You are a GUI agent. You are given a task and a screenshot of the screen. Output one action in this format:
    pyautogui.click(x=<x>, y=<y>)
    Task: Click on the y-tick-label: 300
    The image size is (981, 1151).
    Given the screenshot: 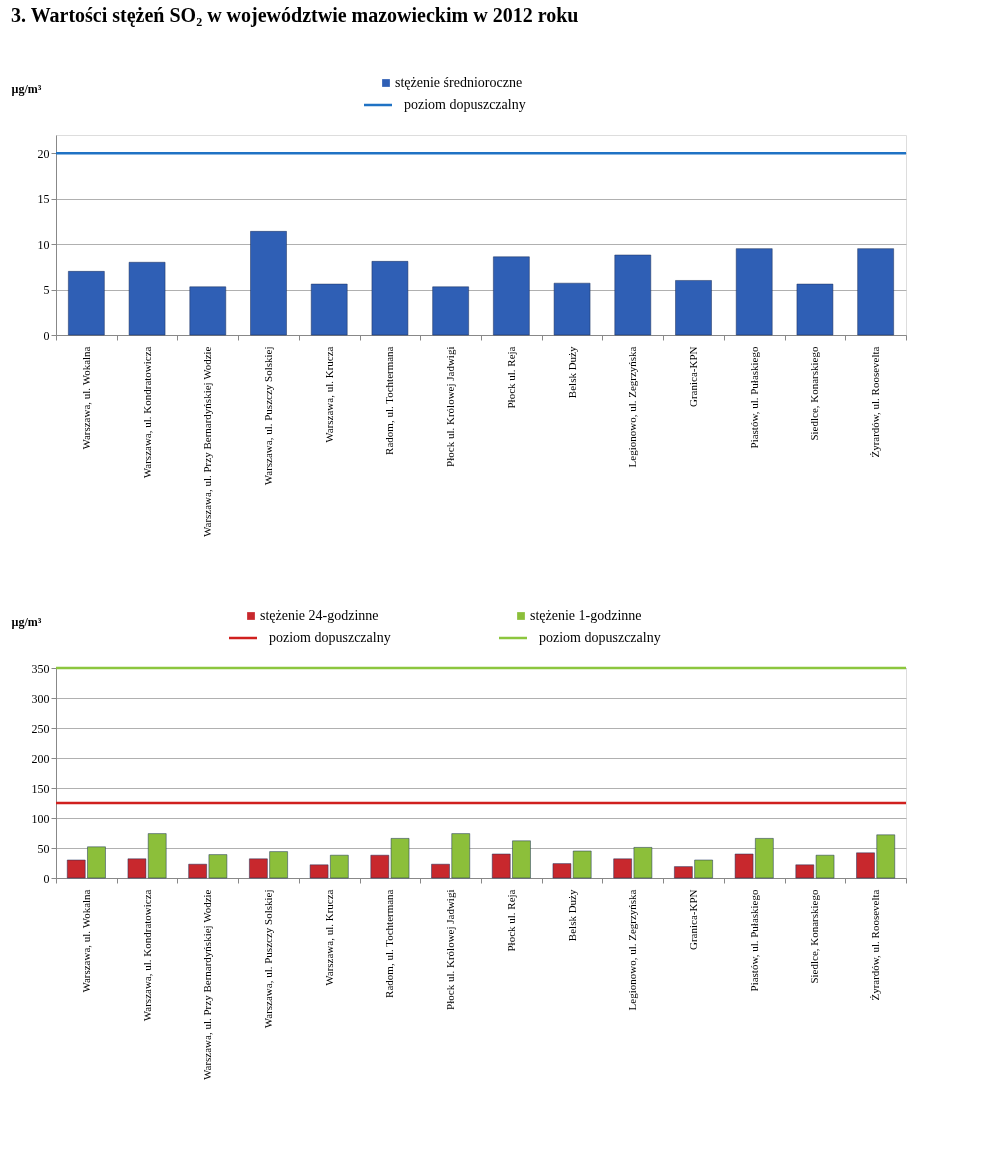 What is the action you would take?
    pyautogui.click(x=40, y=698)
    